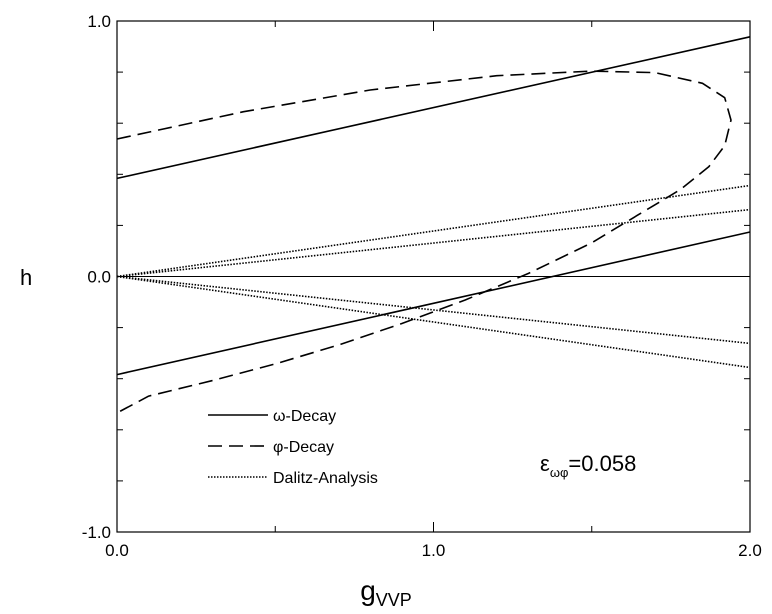 The image size is (772, 614). I want to click on epsilon-subscript: ωφ, so click(559, 472).